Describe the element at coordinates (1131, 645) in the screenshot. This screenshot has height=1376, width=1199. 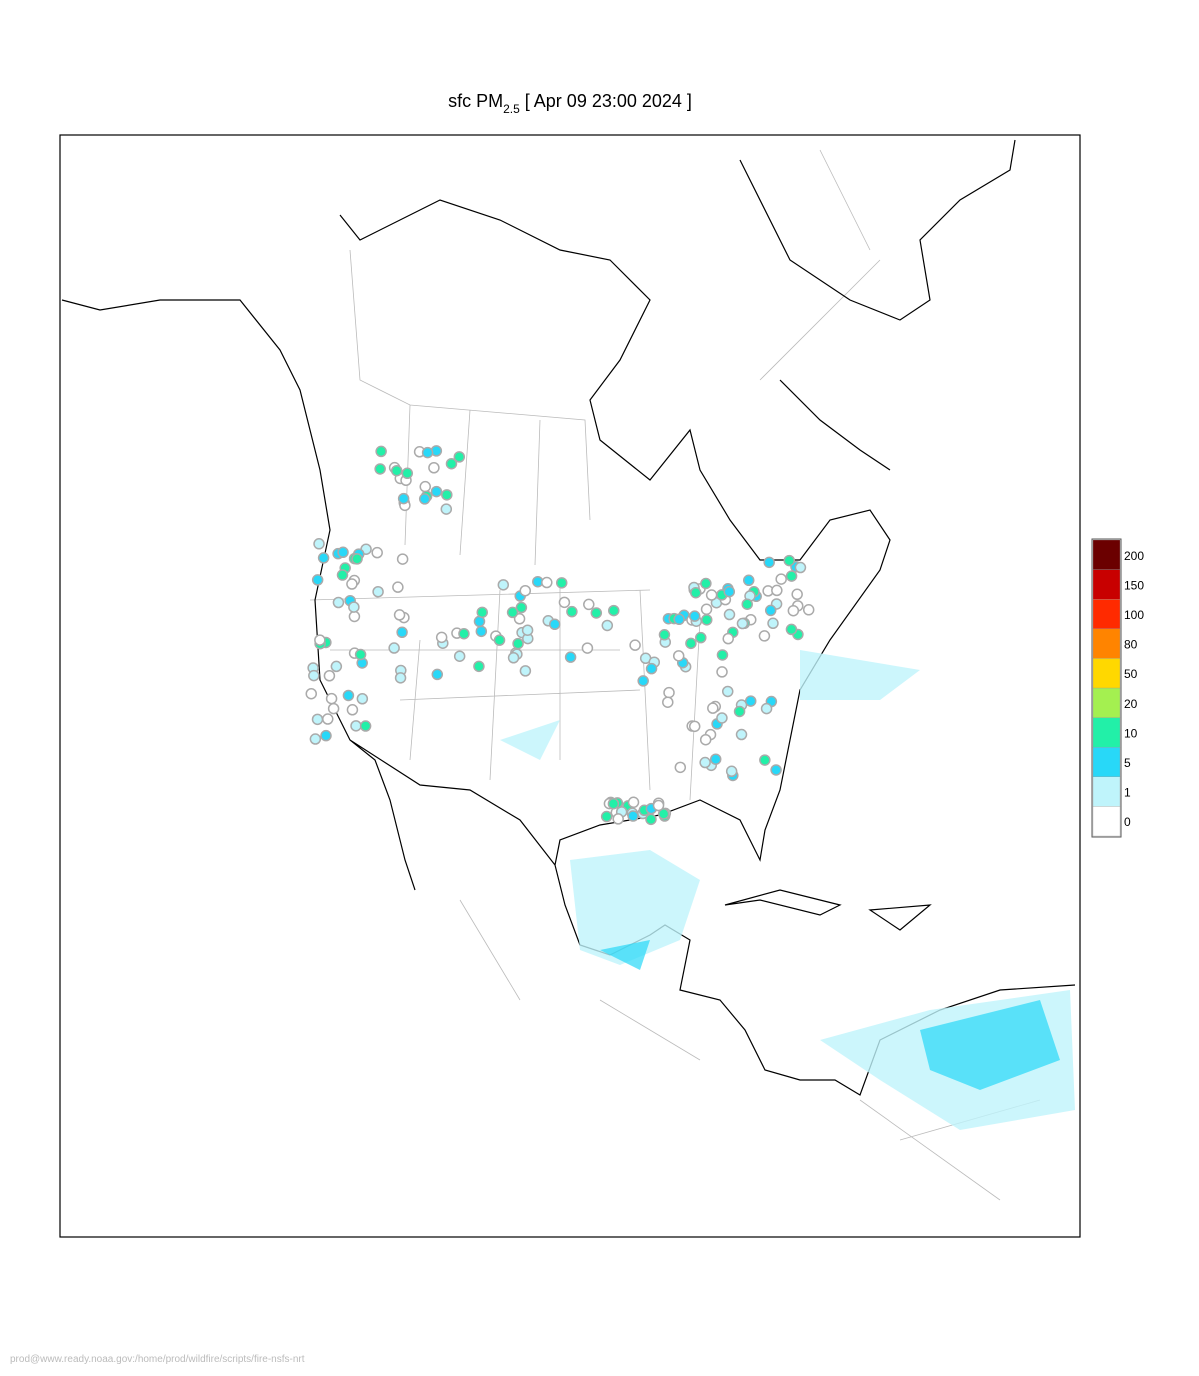
I see `legend-label: 80` at that location.